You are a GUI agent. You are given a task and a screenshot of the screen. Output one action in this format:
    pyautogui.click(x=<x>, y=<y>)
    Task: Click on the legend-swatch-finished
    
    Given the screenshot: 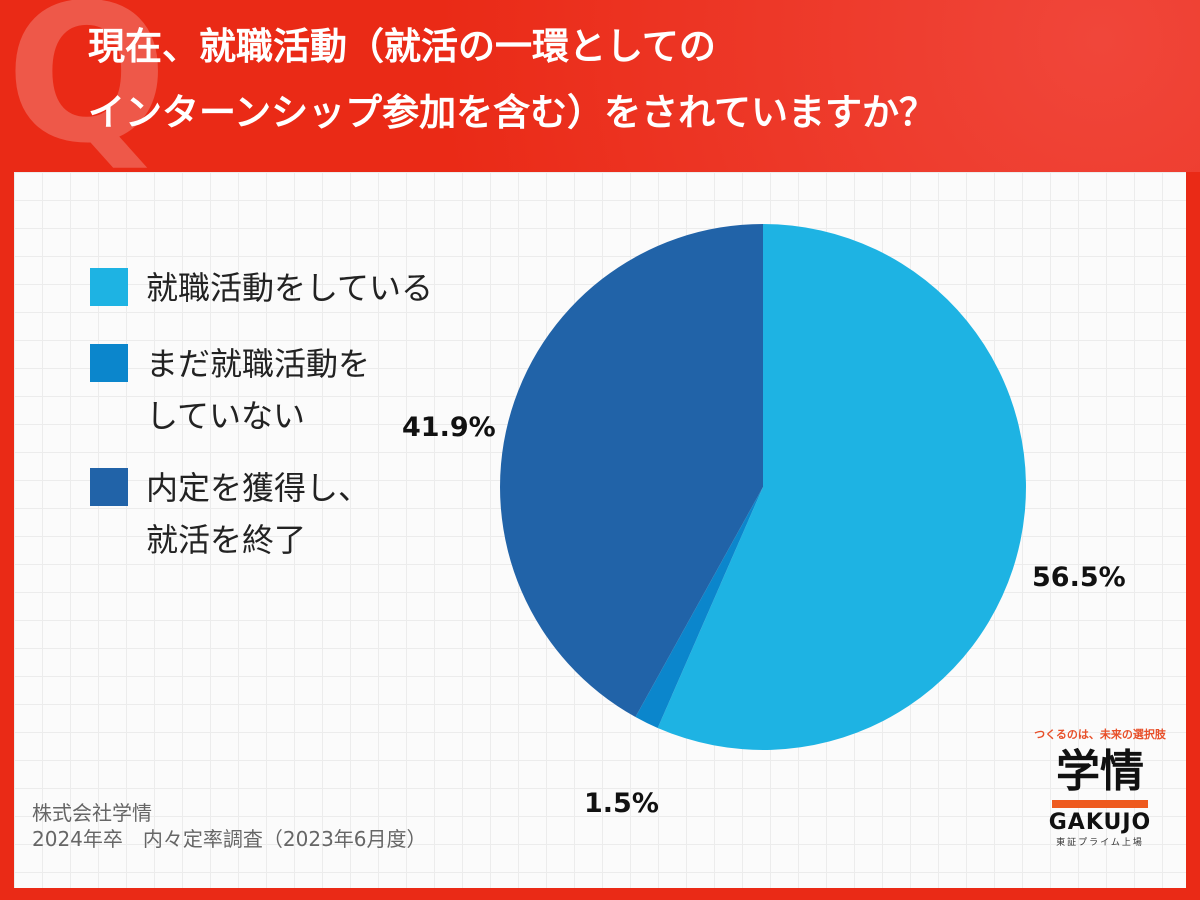 What is the action you would take?
    pyautogui.click(x=109, y=487)
    